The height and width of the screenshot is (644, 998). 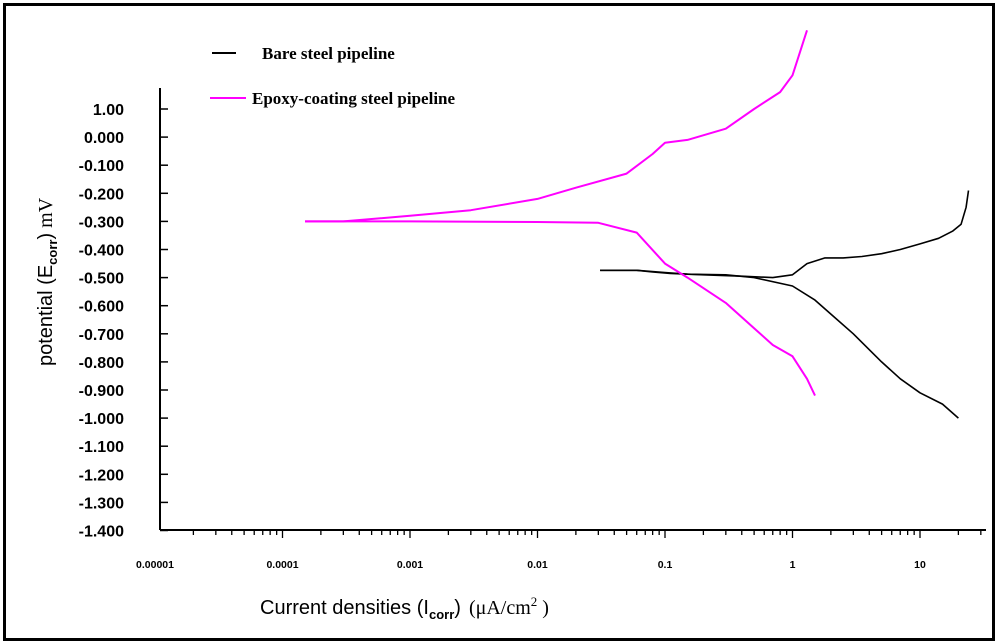 I want to click on x-axis-title-close: ), so click(x=457, y=608).